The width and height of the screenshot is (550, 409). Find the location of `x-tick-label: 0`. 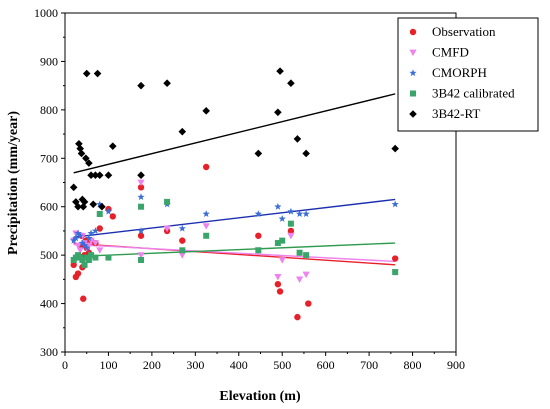

x-tick-label: 0 is located at coordinates (65, 365).